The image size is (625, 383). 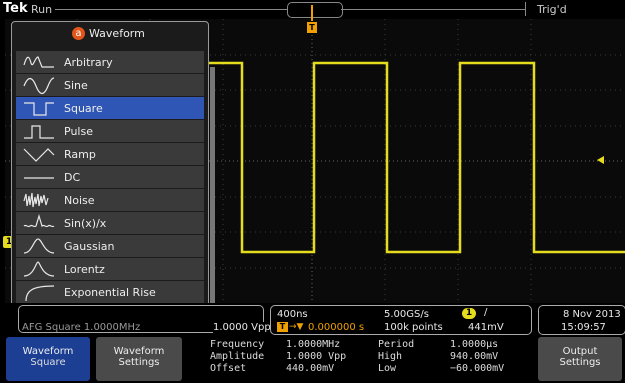 What do you see at coordinates (36, 200) in the screenshot?
I see `noise-wave-icon` at bounding box center [36, 200].